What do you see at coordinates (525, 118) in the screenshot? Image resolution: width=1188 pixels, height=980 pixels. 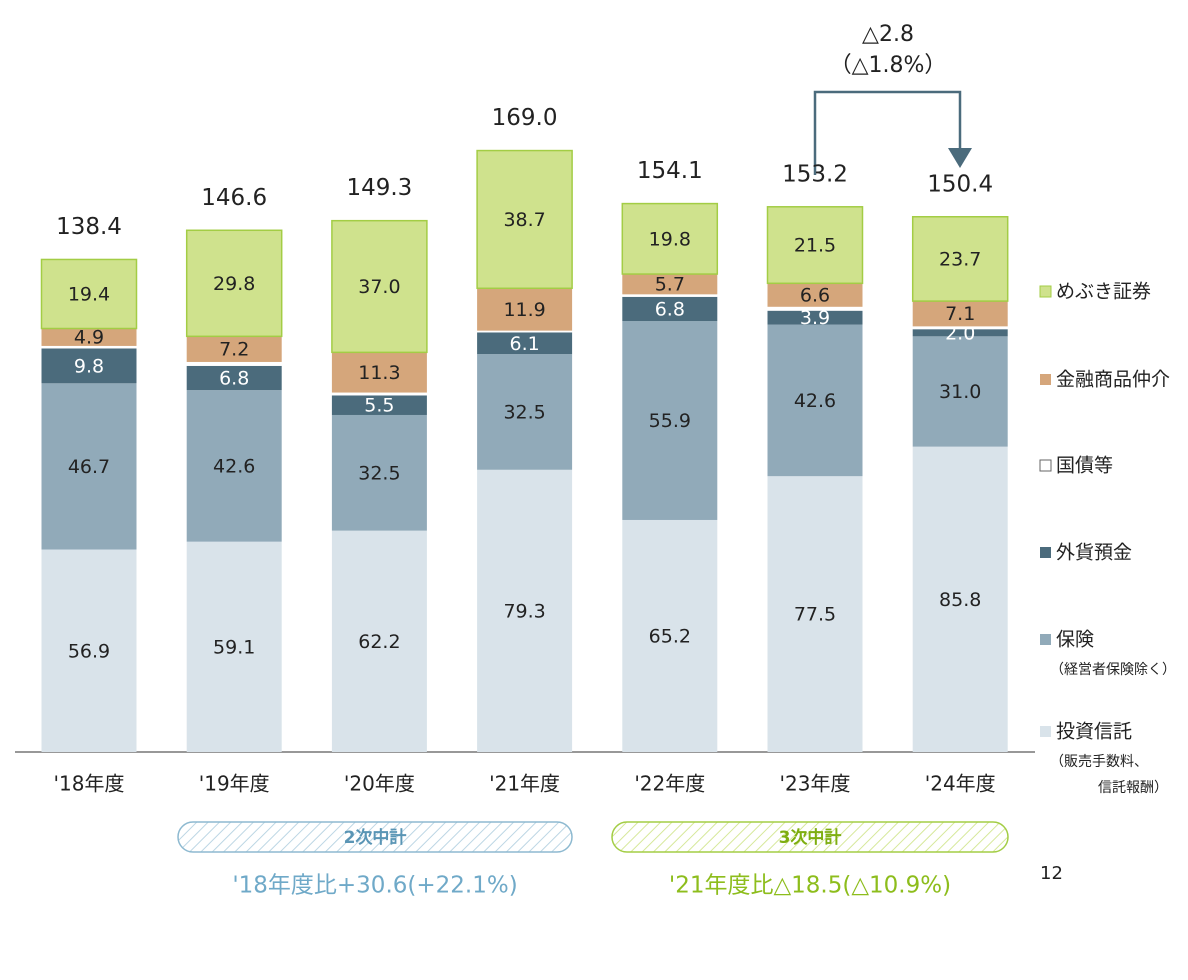 I see `total-label: 169.0` at bounding box center [525, 118].